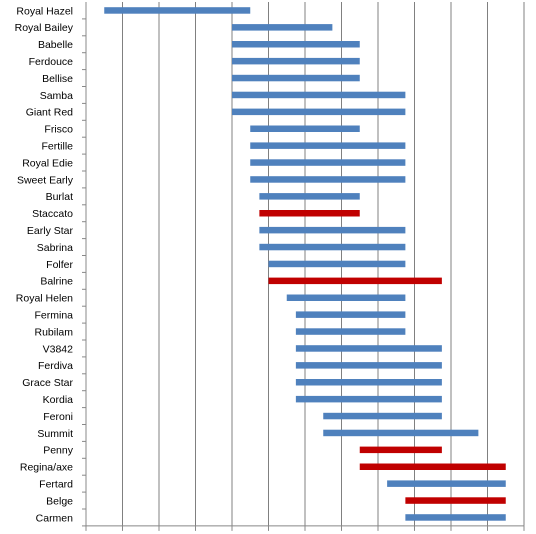 The height and width of the screenshot is (534, 536). I want to click on category-label: Grace Star, so click(47, 383).